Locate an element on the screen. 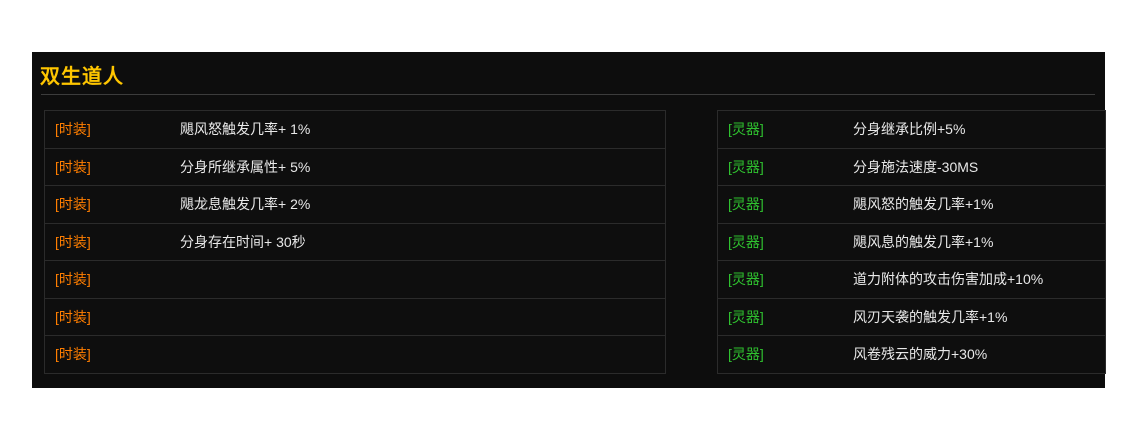  table-row: [灵器] 飓风怒的触发几率+1% is located at coordinates (911, 205).